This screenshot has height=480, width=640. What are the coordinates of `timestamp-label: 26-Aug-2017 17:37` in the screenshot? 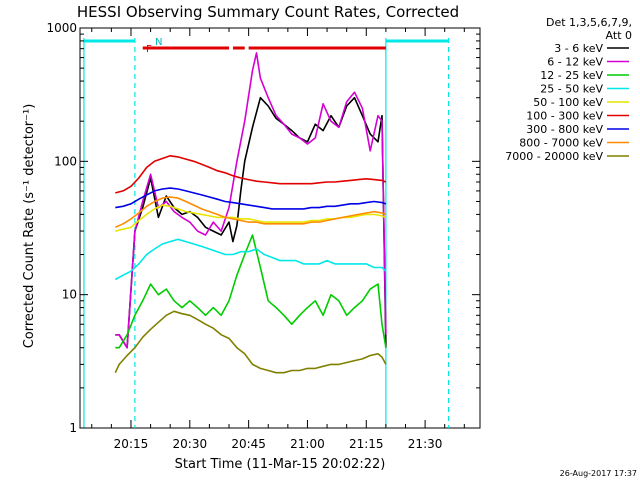 It's located at (598, 473).